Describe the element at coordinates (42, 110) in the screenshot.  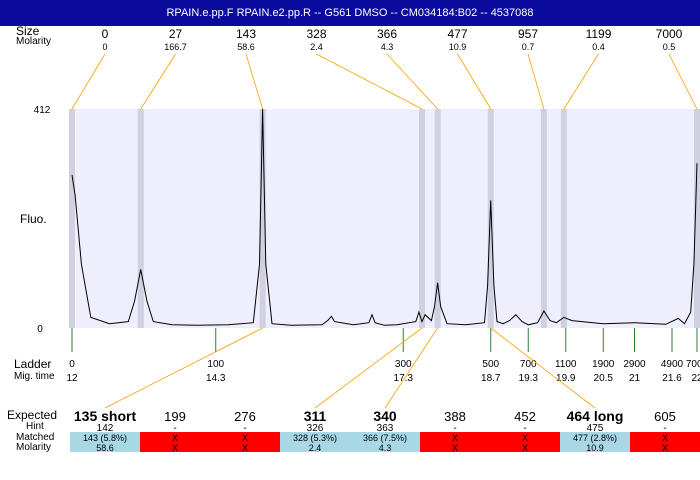
I see `y-tick-max: 412` at that location.